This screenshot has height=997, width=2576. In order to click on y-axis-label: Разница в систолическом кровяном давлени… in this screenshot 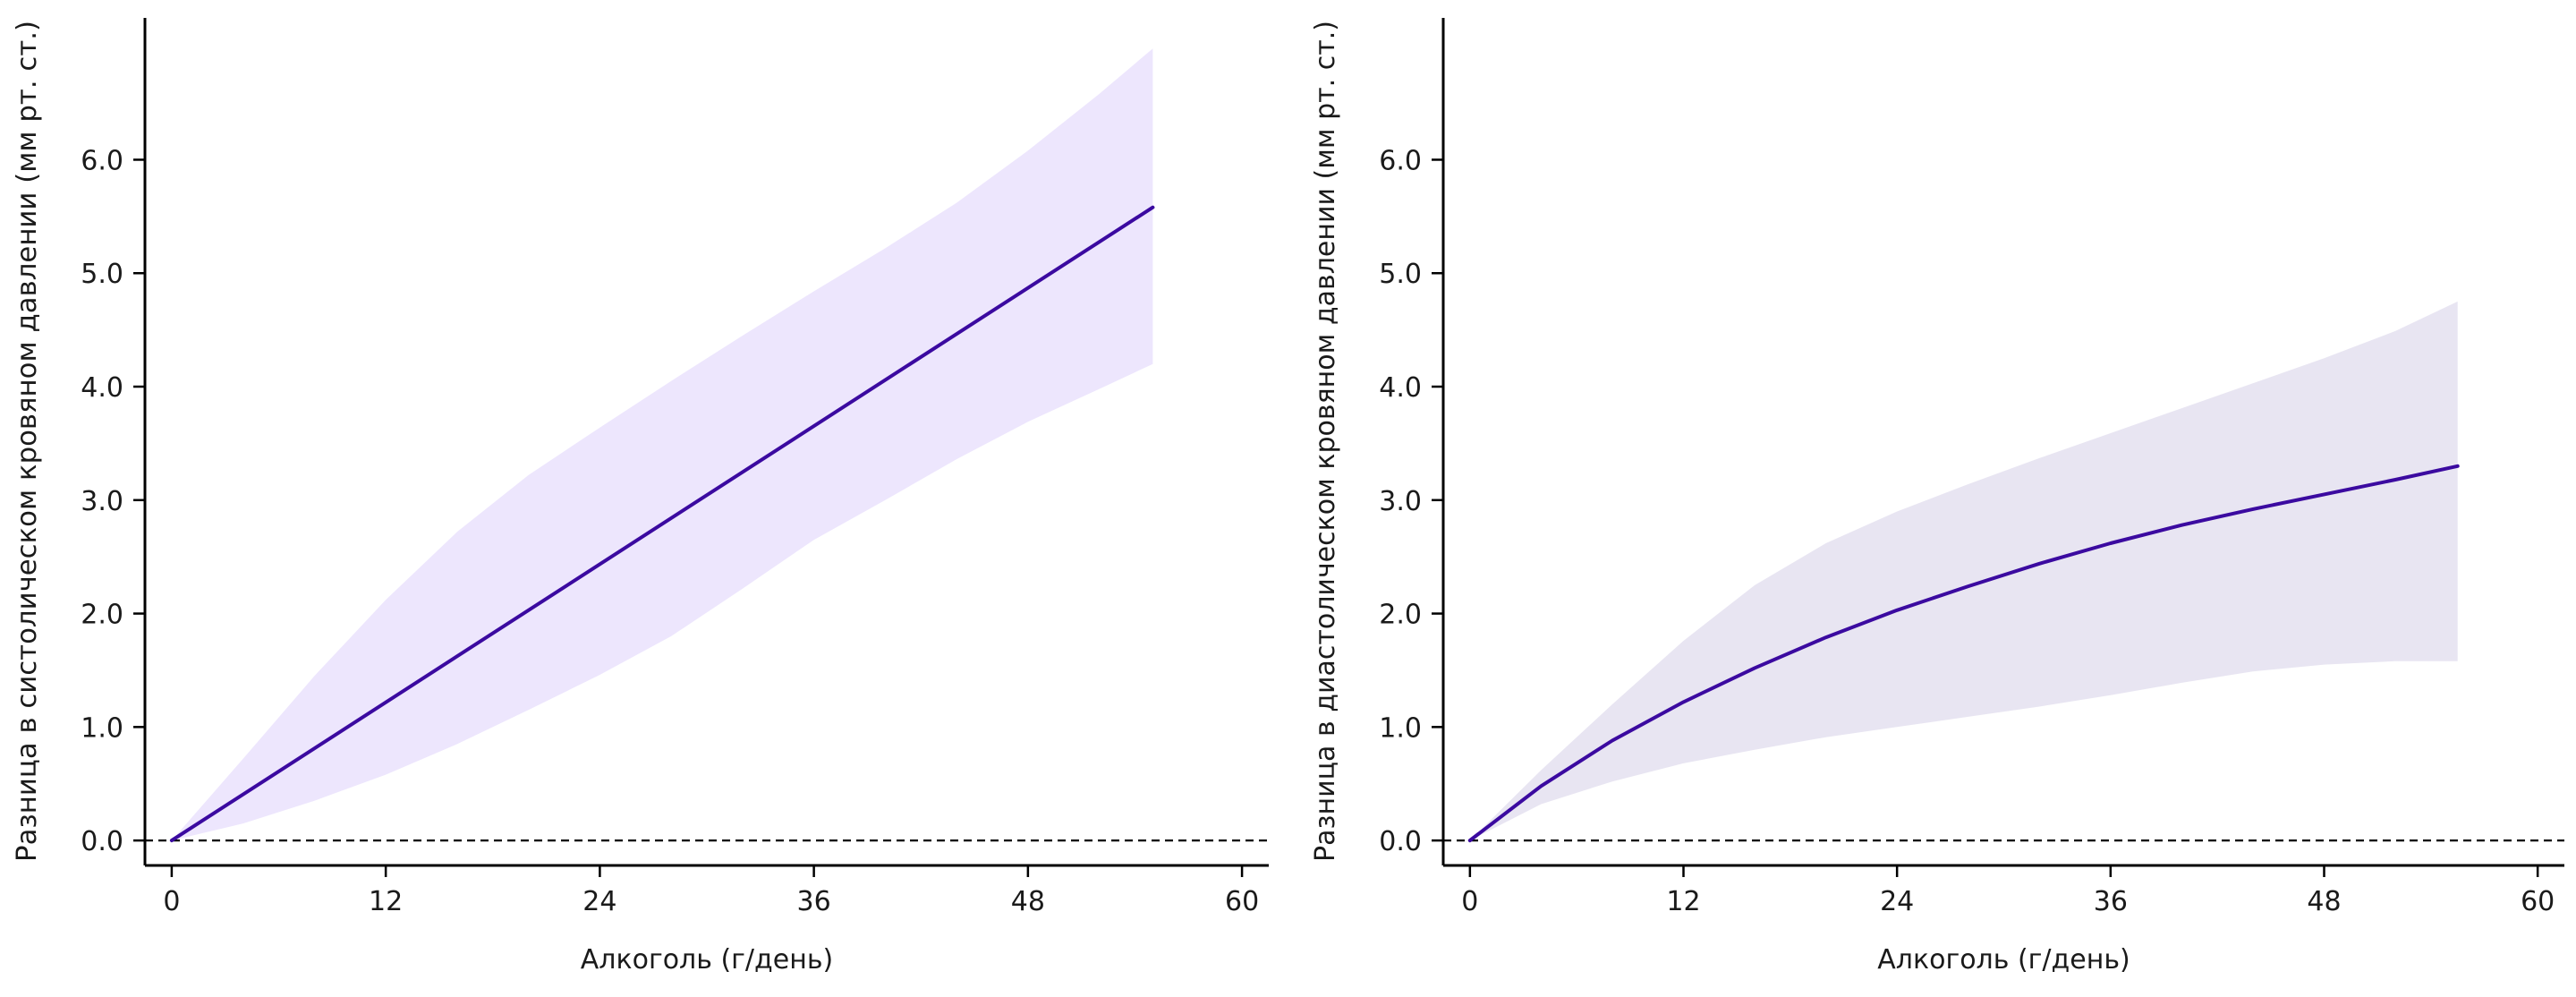, I will do `click(27, 441)`.